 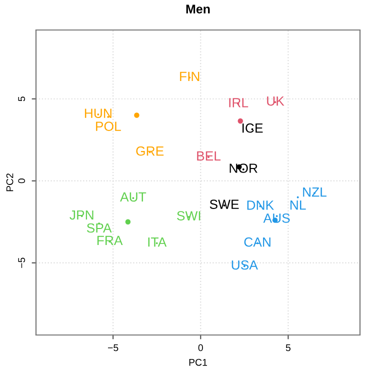 What do you see at coordinates (22, 263) in the screenshot?
I see `y-tick-label: −5` at bounding box center [22, 263].